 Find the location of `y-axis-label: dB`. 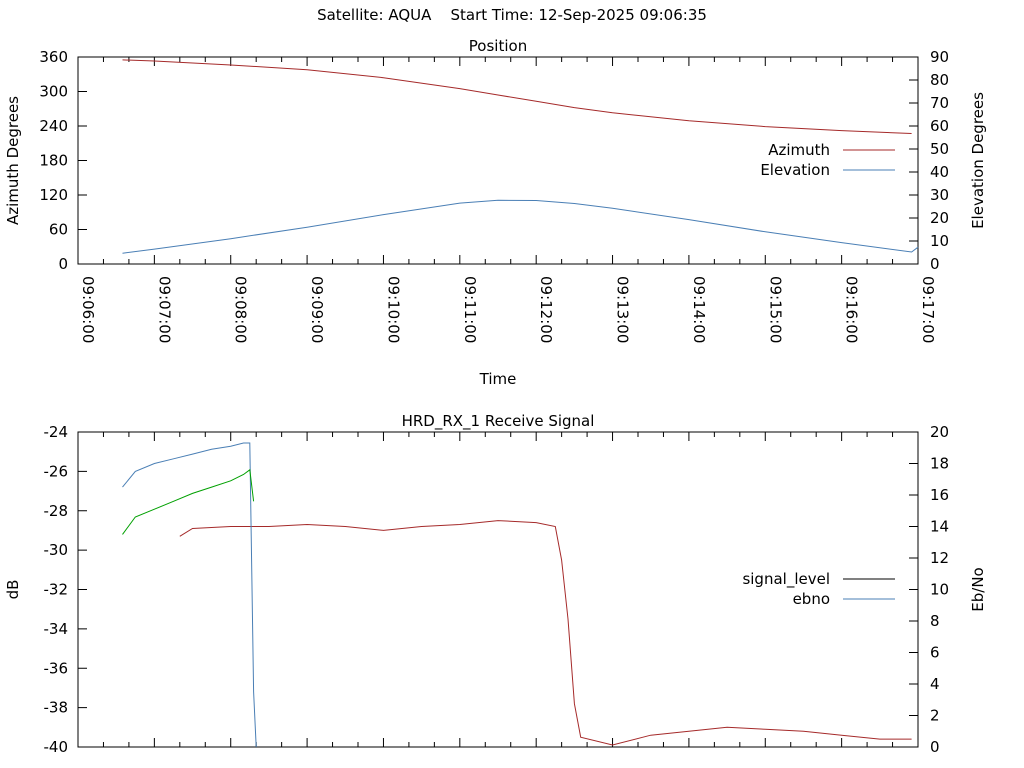

y-axis-label: dB is located at coordinates (13, 590).